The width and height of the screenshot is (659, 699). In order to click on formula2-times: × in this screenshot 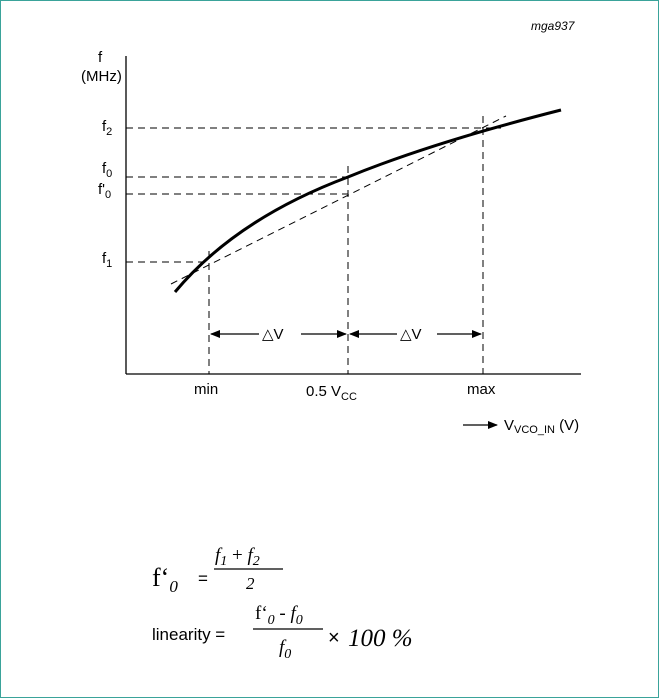, I will do `click(334, 638)`.